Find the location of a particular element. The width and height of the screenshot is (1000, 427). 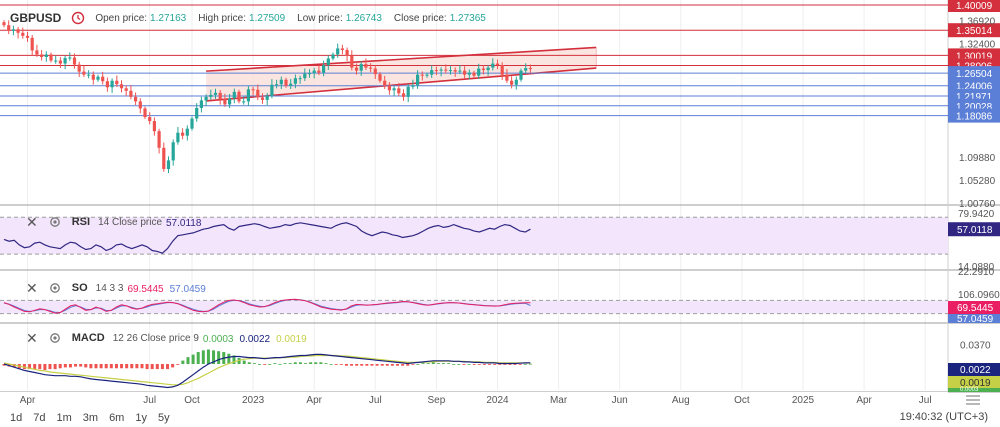

scale-settings-icon is located at coordinates (973, 400).